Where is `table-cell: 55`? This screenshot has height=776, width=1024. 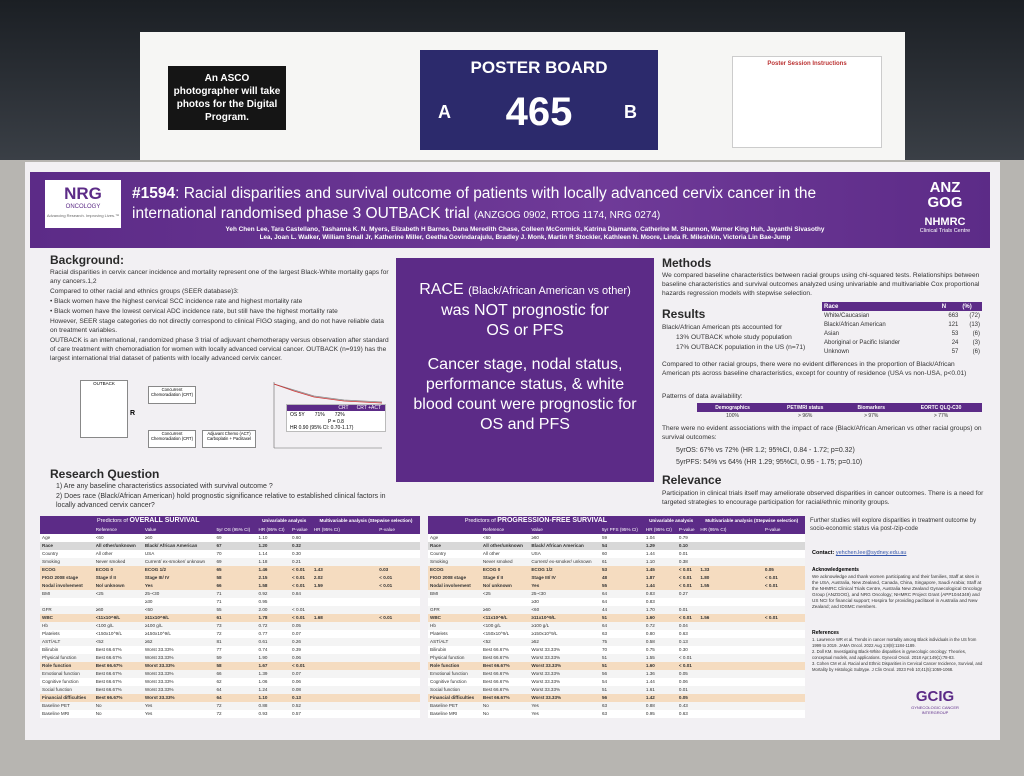 table-cell: 55 is located at coordinates (219, 609).